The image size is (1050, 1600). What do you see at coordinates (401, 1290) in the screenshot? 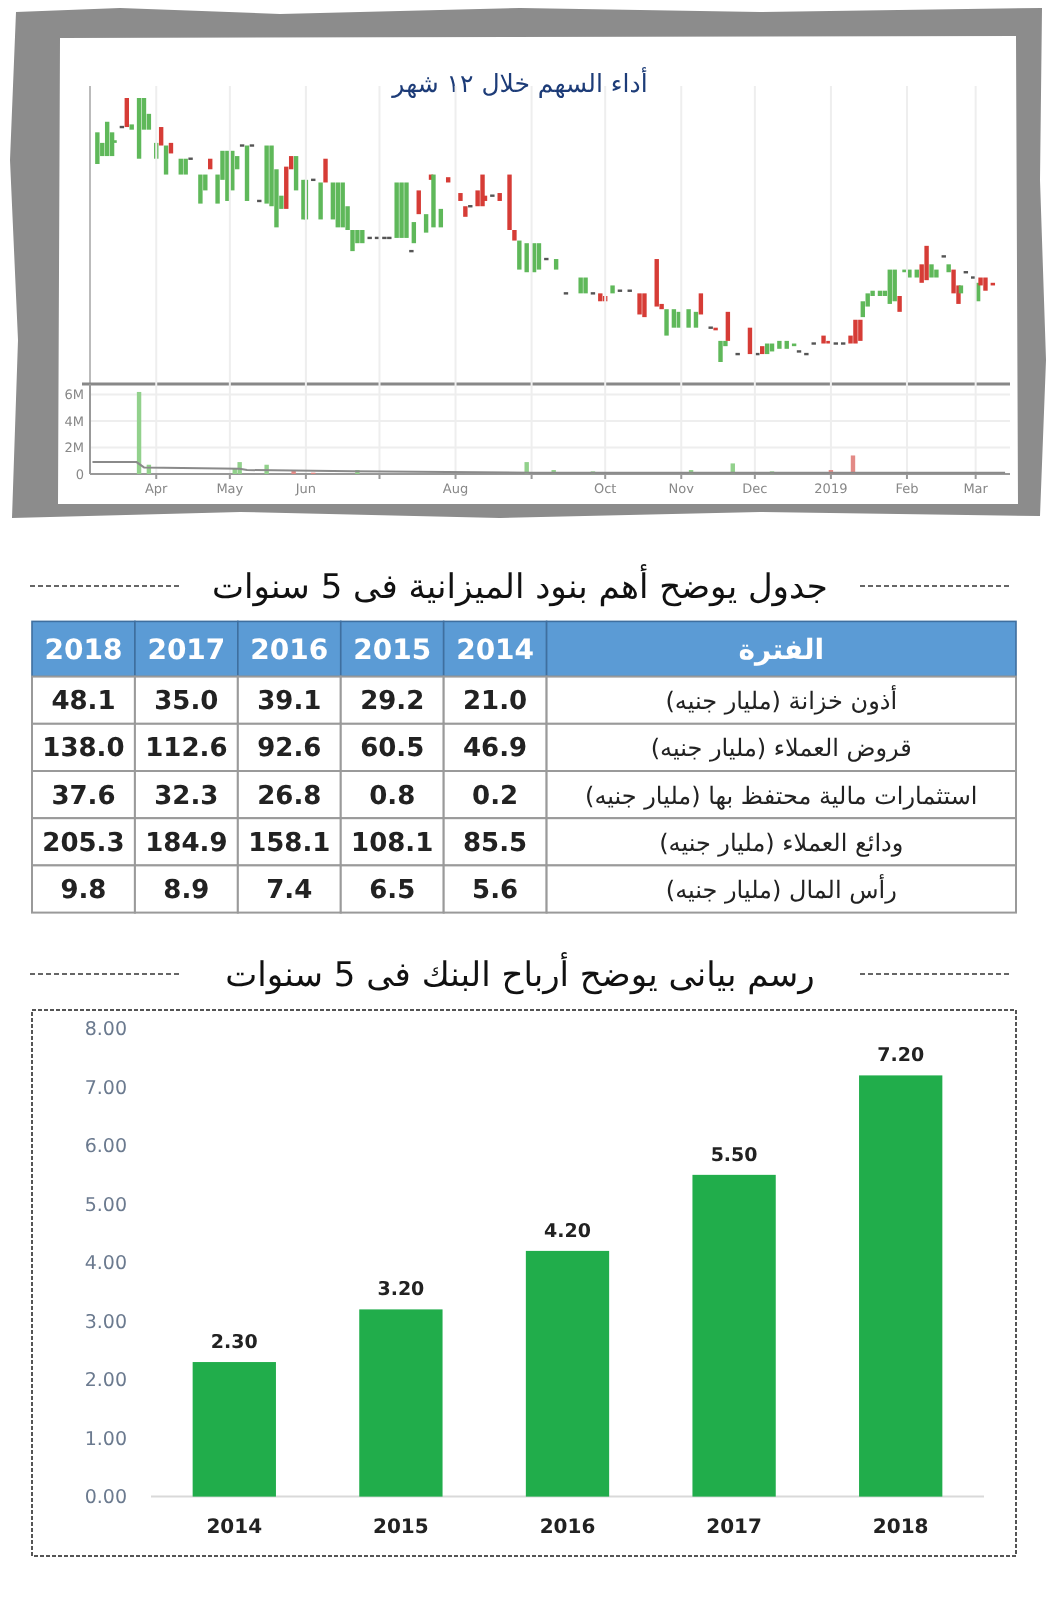
I see `data-label: 3.20` at bounding box center [401, 1290].